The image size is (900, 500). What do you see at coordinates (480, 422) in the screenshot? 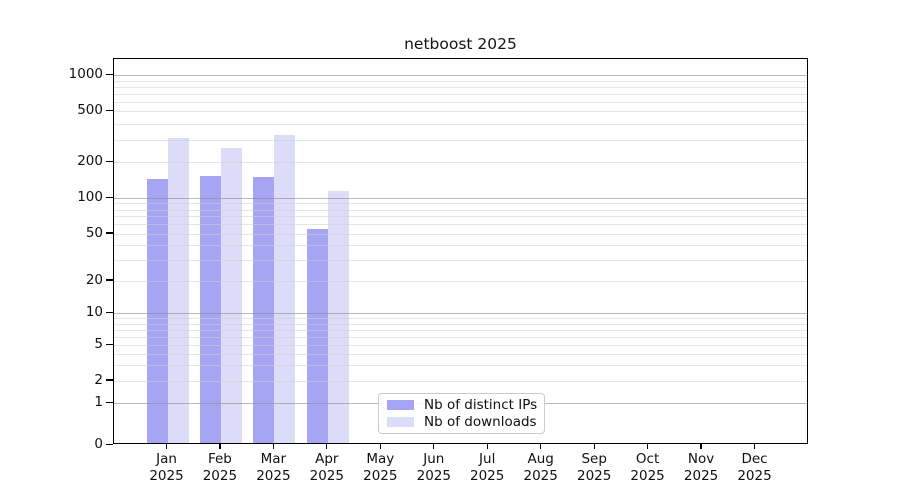
I see `legend-label-downloads: Nb of downloads` at bounding box center [480, 422].